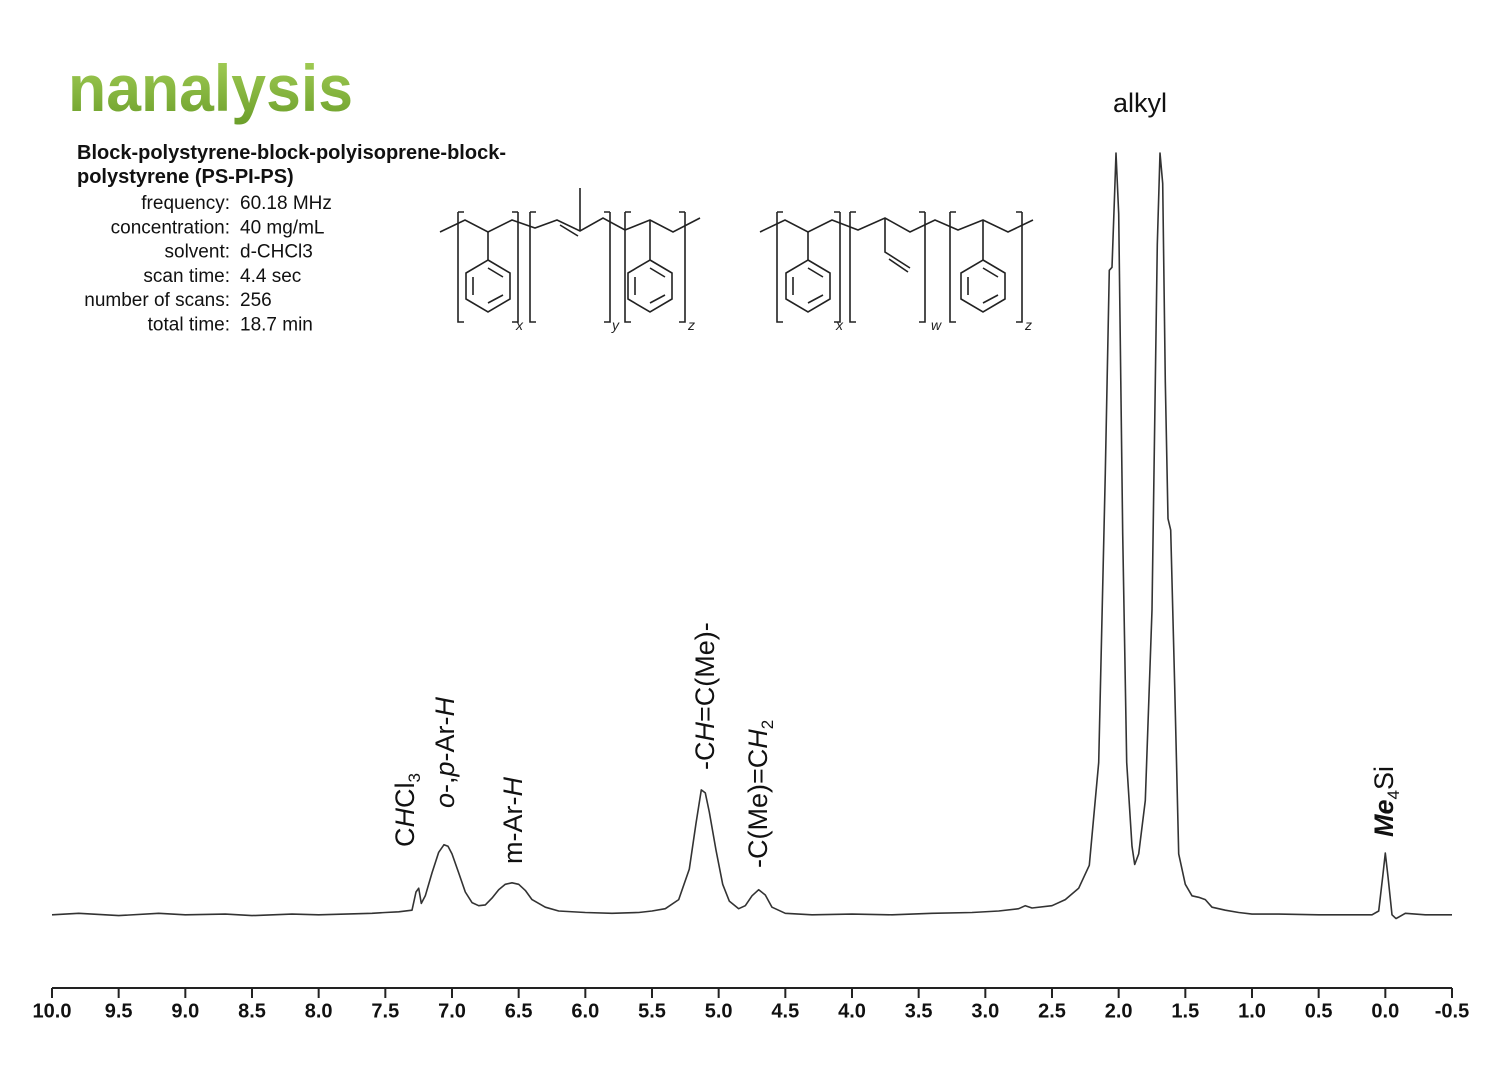  Describe the element at coordinates (197, 252) in the screenshot. I see `param-label: solvent:` at that location.